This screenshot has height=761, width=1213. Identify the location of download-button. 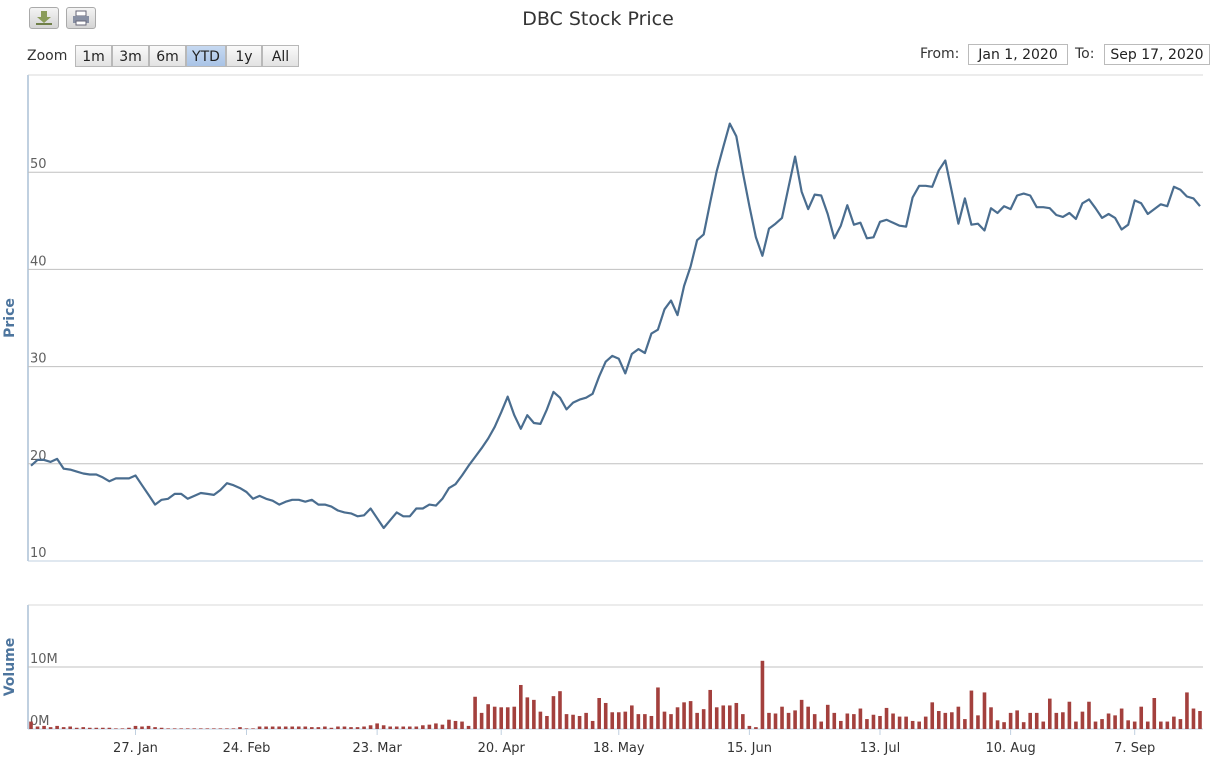
(44, 18).